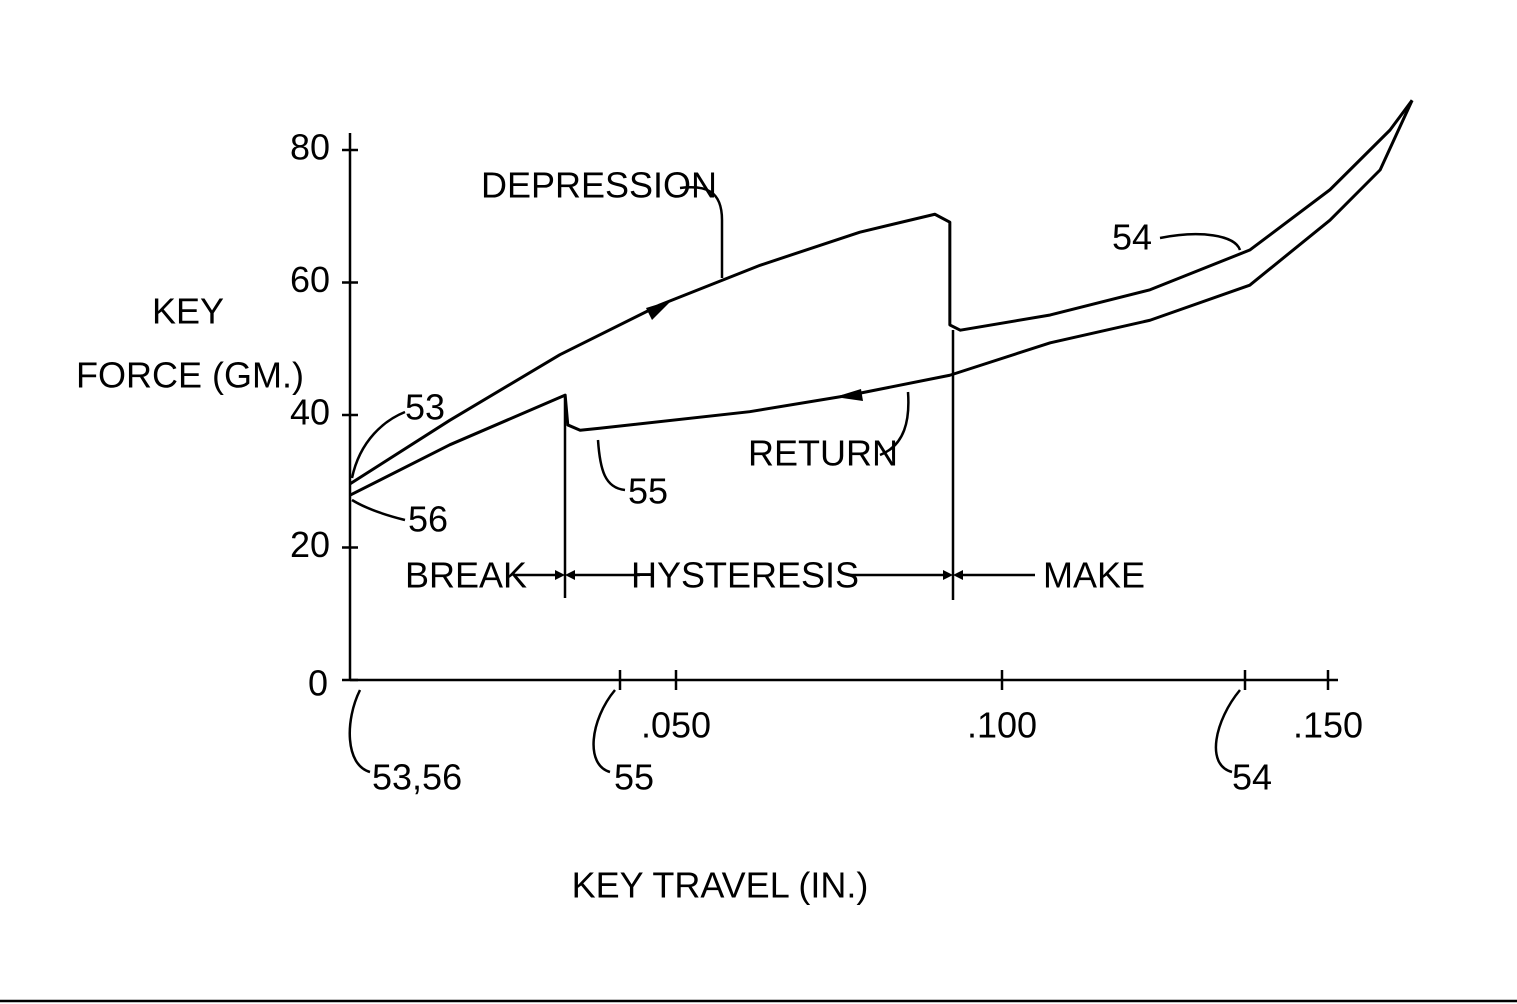 The width and height of the screenshot is (1517, 1004). Describe the element at coordinates (310, 279) in the screenshot. I see `y-tick-label: 60` at that location.